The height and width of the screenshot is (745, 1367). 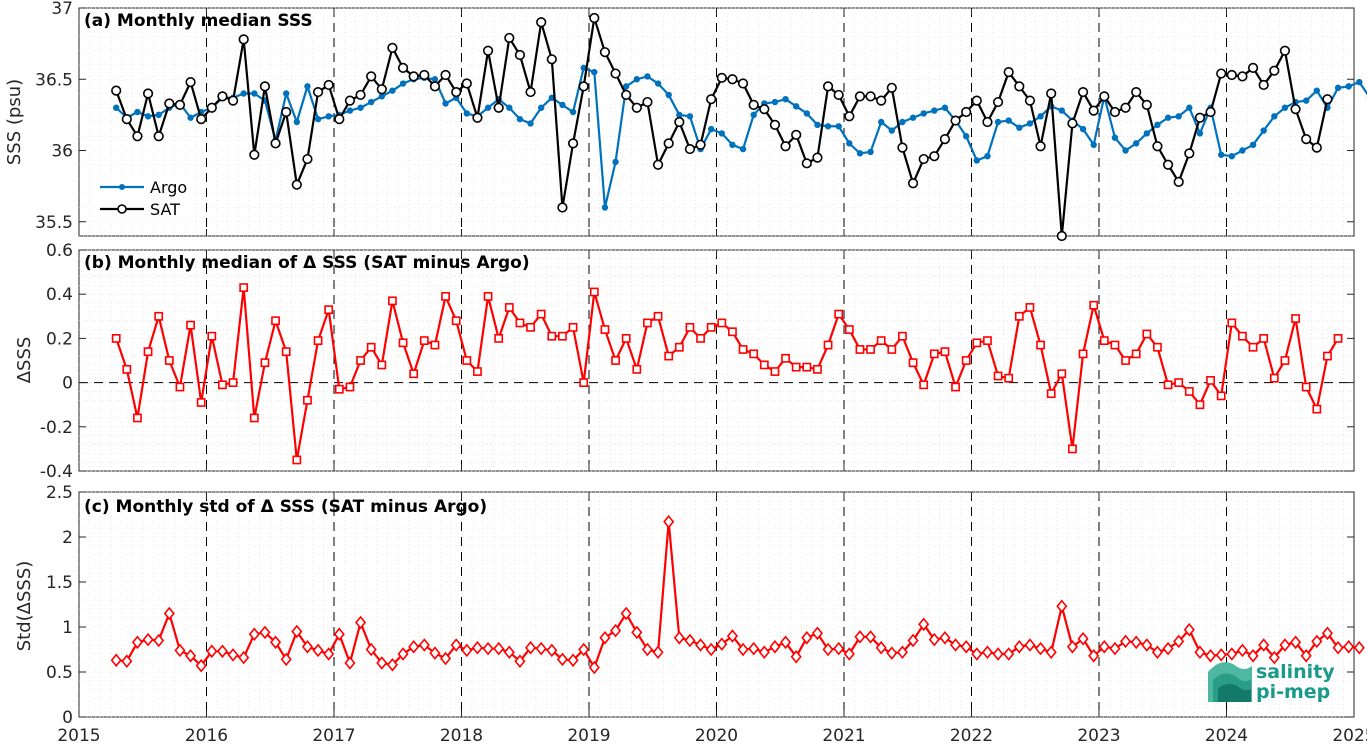 What do you see at coordinates (59, 251) in the screenshot?
I see `y-tick-label: 0.6` at bounding box center [59, 251].